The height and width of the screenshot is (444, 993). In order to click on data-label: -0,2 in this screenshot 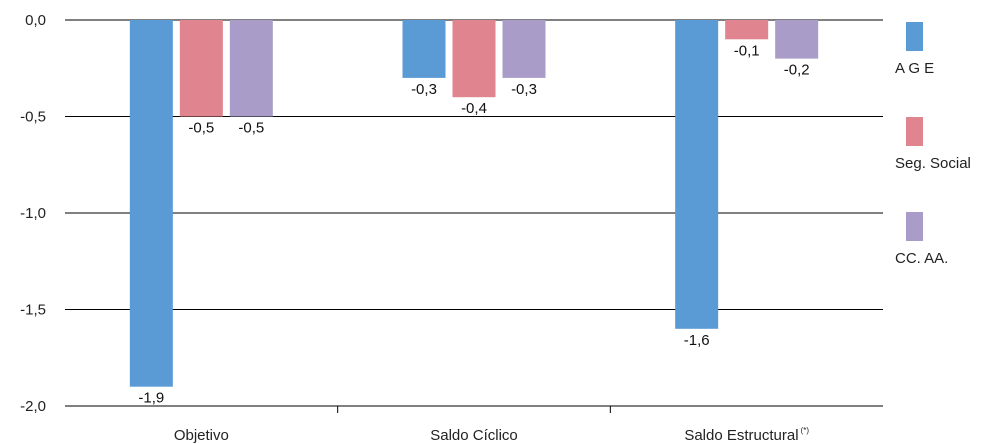, I will do `click(797, 70)`.